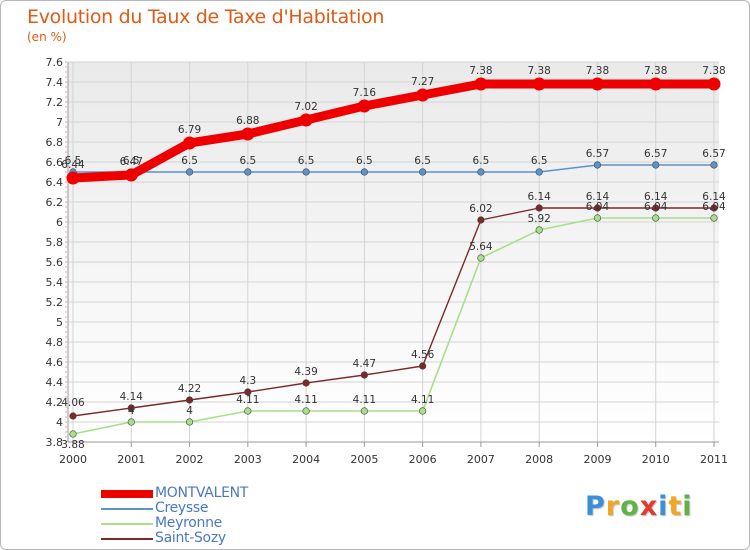  Describe the element at coordinates (597, 459) in the screenshot. I see `x-tick-label: 2009` at that location.